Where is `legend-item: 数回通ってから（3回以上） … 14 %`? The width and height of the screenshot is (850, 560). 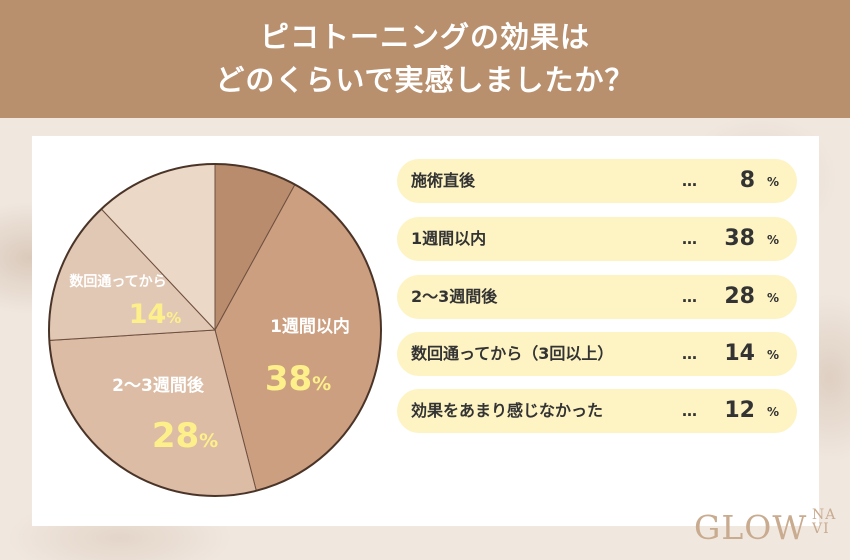
legend-item: 数回通ってから（3回以上） … 14 % is located at coordinates (597, 354).